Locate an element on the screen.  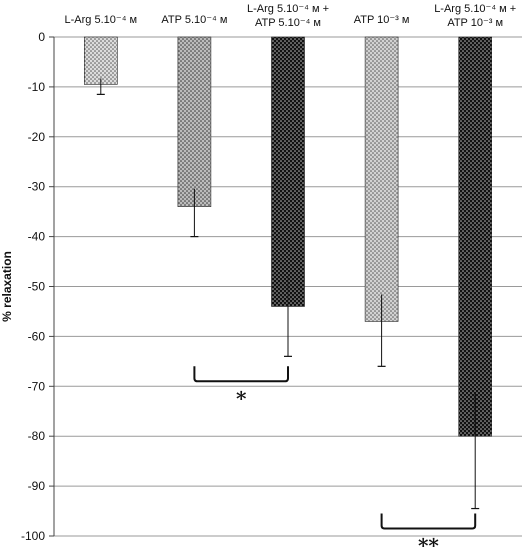
y-tick-label: -30 is located at coordinates (37, 187).